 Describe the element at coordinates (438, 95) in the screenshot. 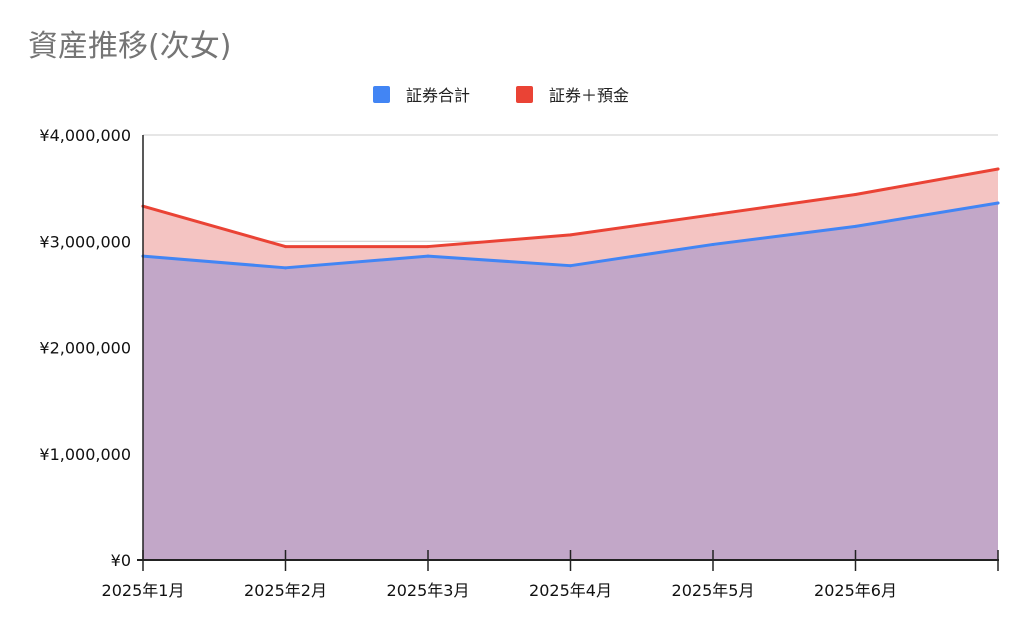

I see `legend-label-securities: 証券合計` at that location.